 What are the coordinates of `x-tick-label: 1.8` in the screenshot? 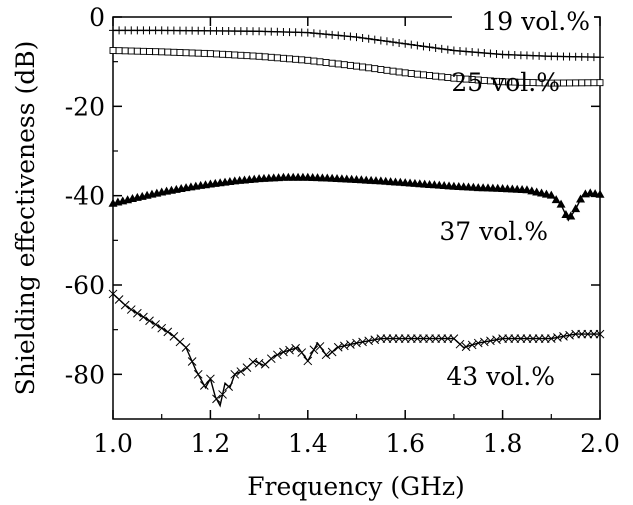 It's located at (503, 443).